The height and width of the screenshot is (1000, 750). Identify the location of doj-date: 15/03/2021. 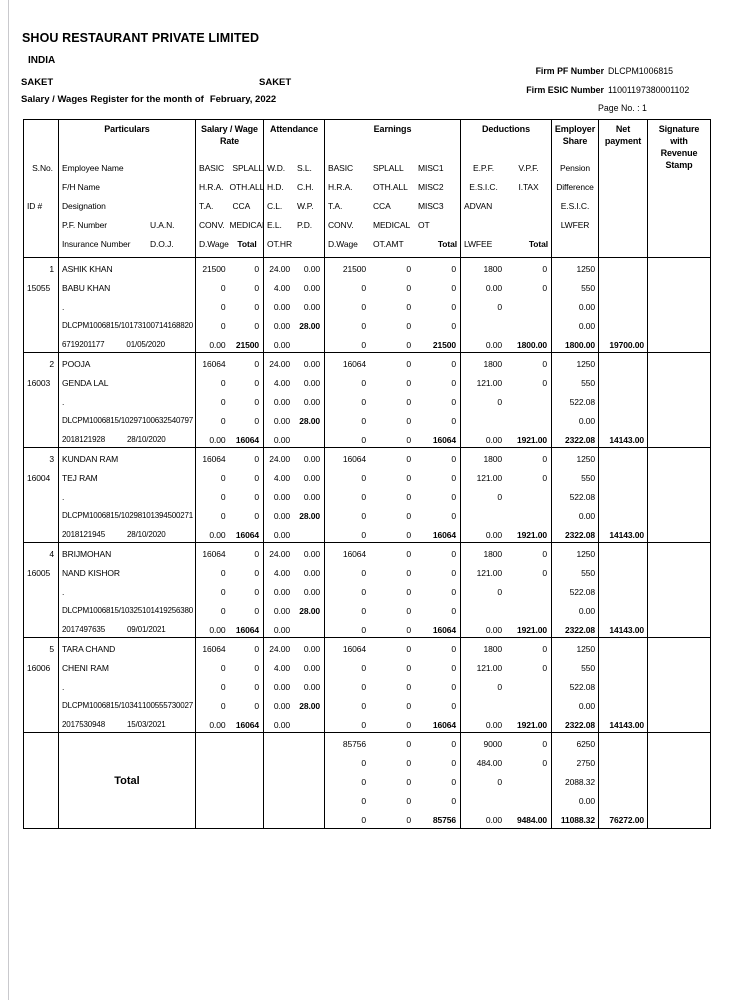
(146, 725).